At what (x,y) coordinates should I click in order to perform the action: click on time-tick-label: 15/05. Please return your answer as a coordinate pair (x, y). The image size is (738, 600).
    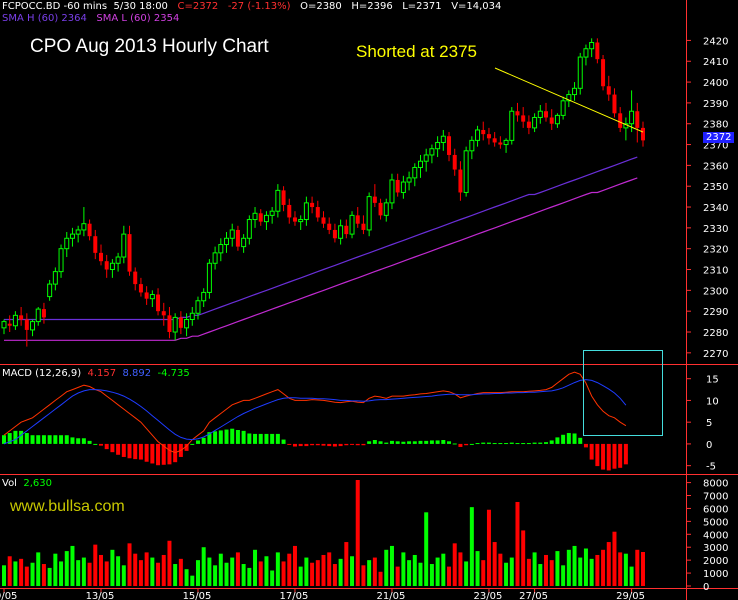
    Looking at the image, I should click on (197, 595).